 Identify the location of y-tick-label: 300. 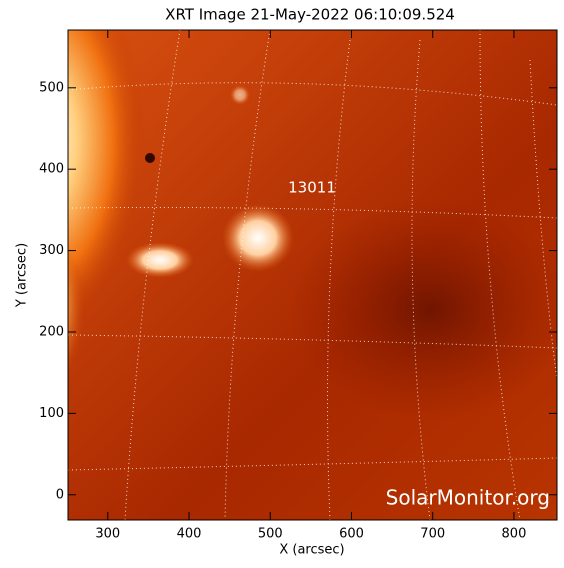
(51, 250).